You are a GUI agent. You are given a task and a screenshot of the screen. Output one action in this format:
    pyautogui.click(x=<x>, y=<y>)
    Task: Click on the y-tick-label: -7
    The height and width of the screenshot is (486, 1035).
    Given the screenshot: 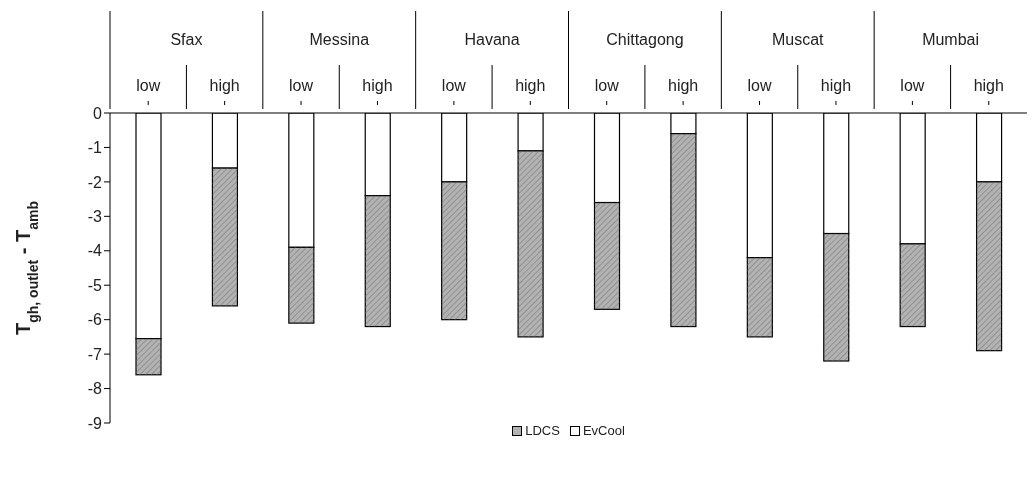 What is the action you would take?
    pyautogui.click(x=95, y=354)
    